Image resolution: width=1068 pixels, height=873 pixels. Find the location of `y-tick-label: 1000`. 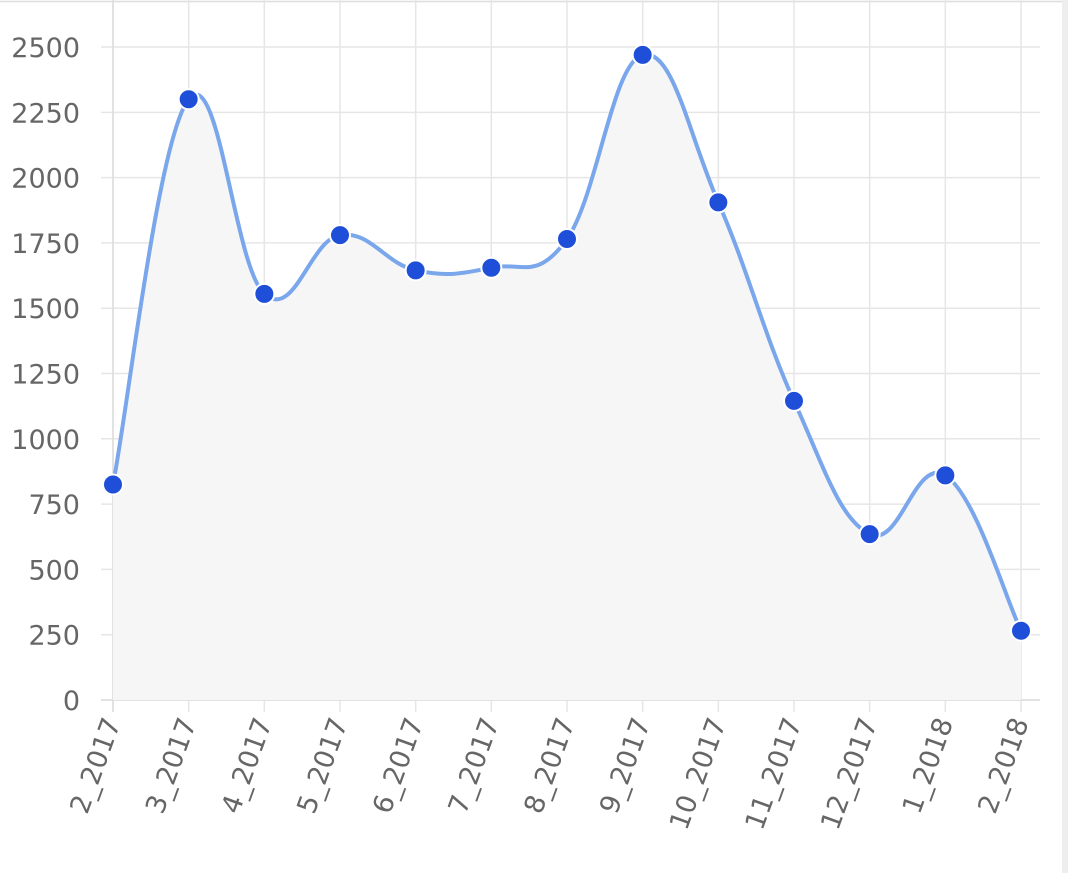

y-tick-label: 1000 is located at coordinates (45, 440).